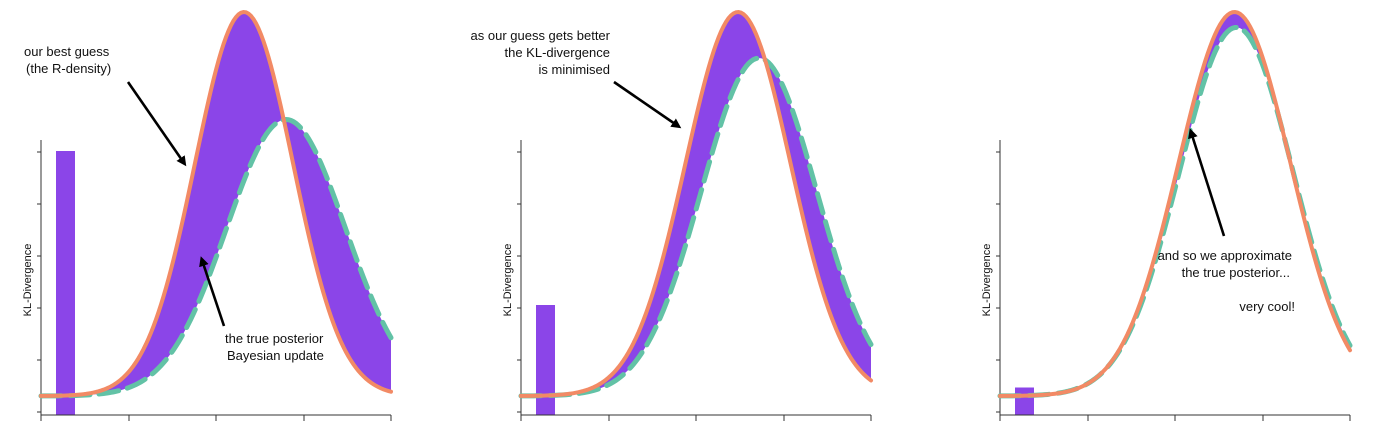 The image size is (1379, 441). Describe the element at coordinates (212, 291) in the screenshot. I see `arrow-to-true-posterior` at that location.